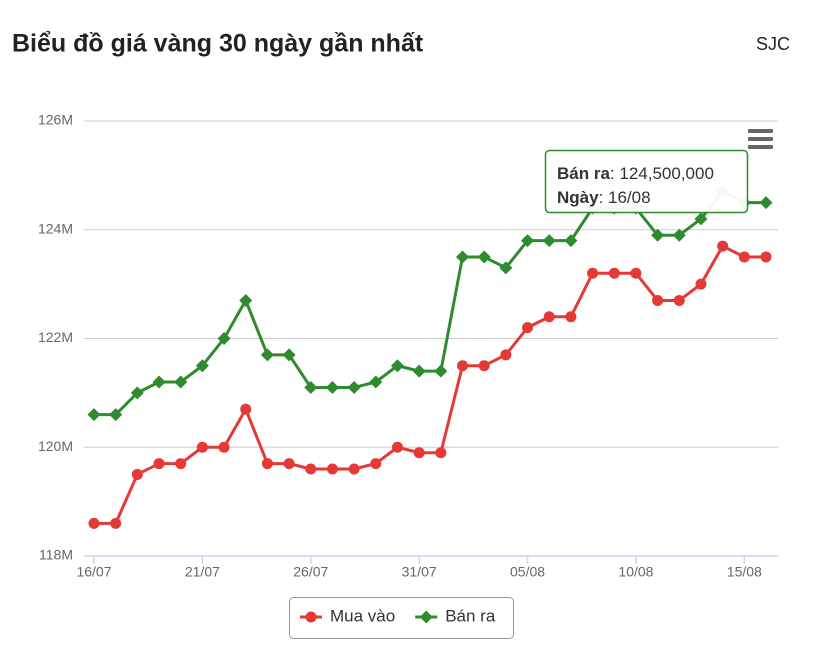 Image resolution: width=835 pixels, height=656 pixels. Describe the element at coordinates (625, 197) in the screenshot. I see `tooltip-value: : 16/08` at that location.